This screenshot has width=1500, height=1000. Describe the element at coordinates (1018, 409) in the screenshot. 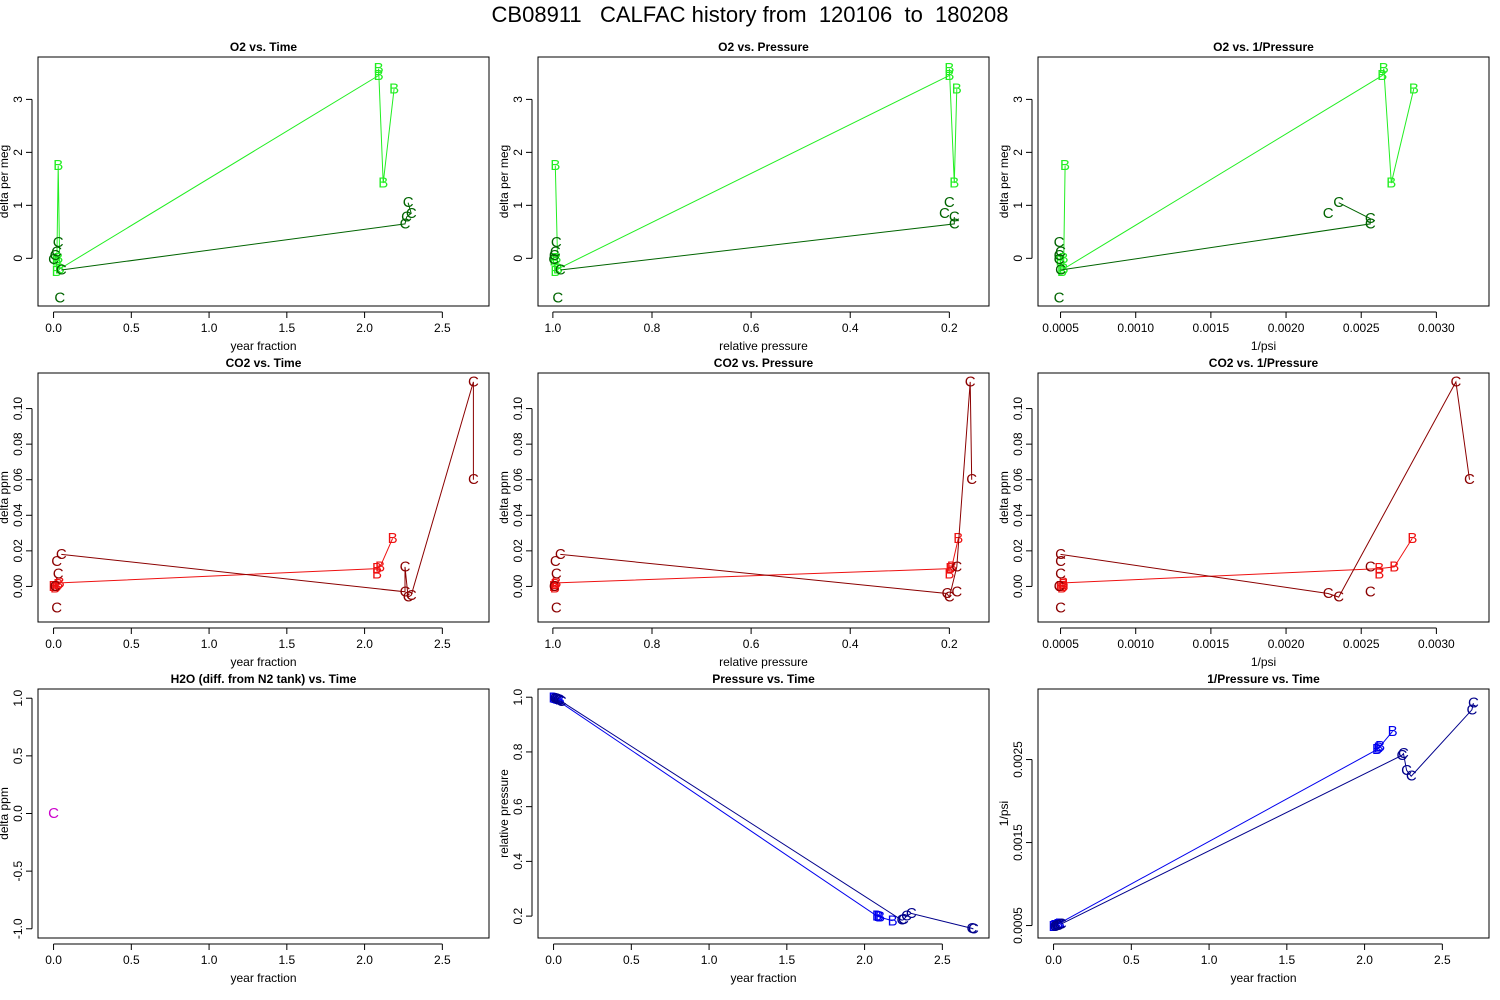

I see `y-tick-label: 0.10` at that location.